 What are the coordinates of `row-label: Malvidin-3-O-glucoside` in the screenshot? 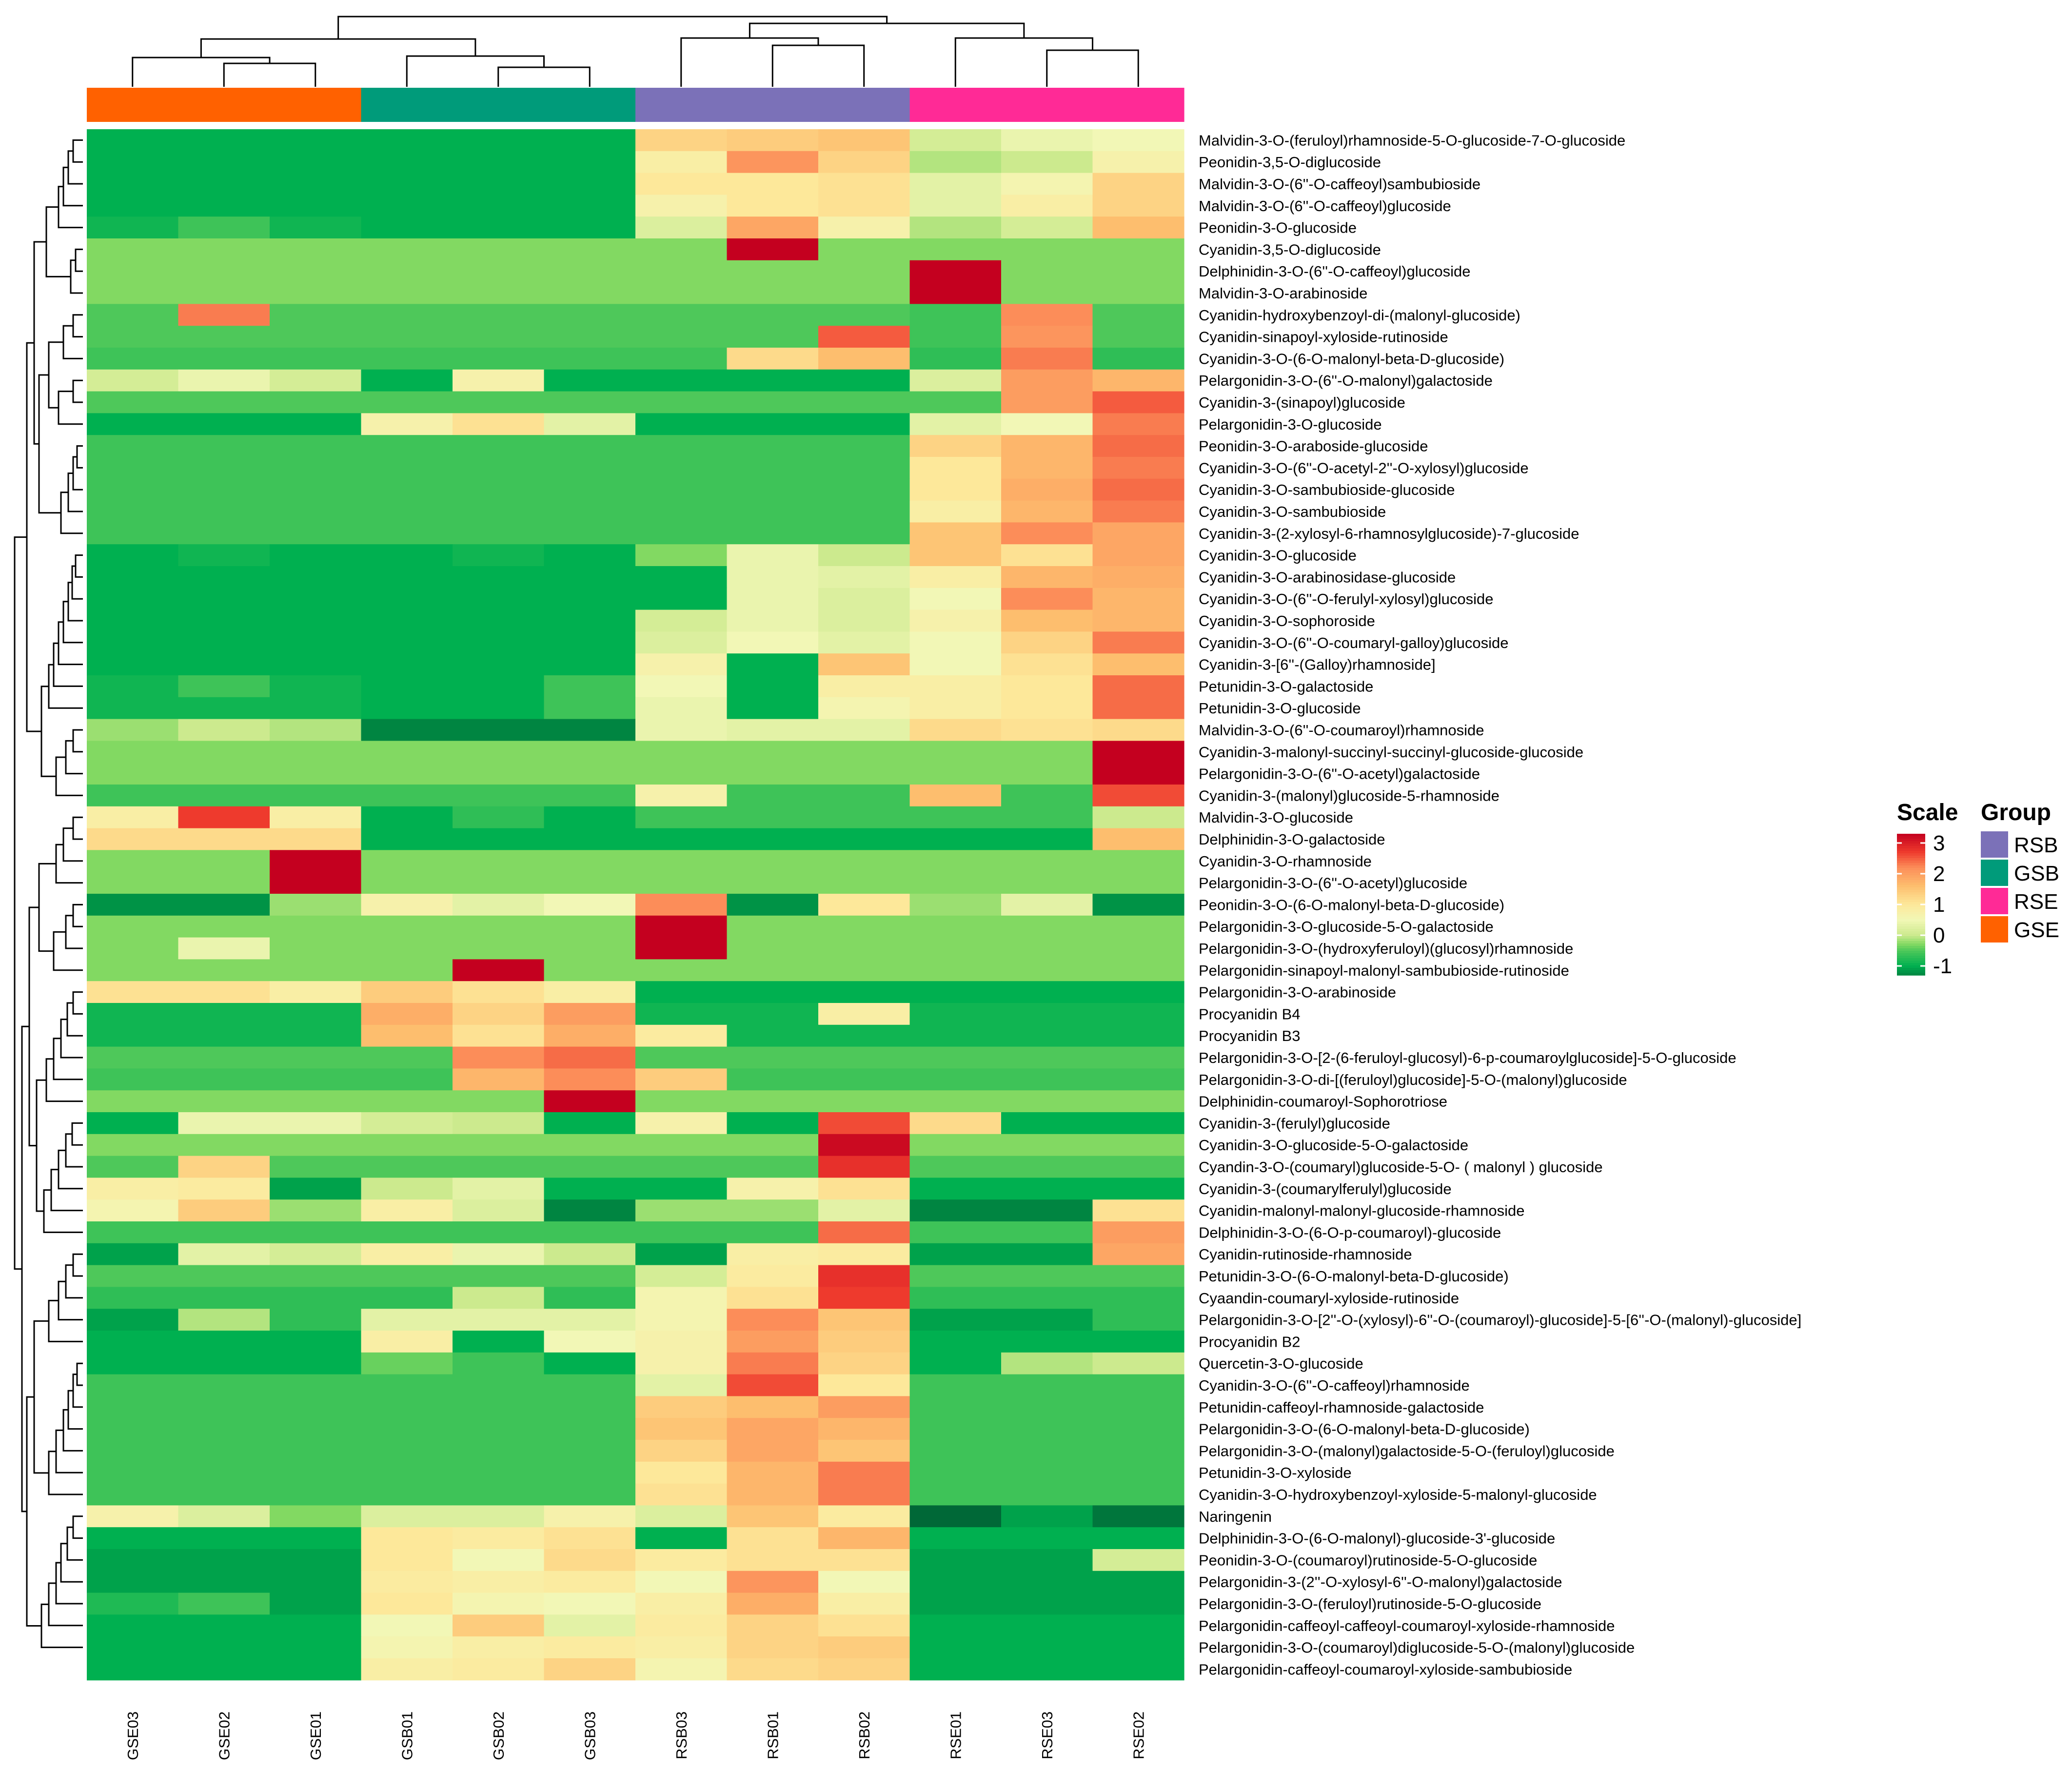 It's located at (1276, 817).